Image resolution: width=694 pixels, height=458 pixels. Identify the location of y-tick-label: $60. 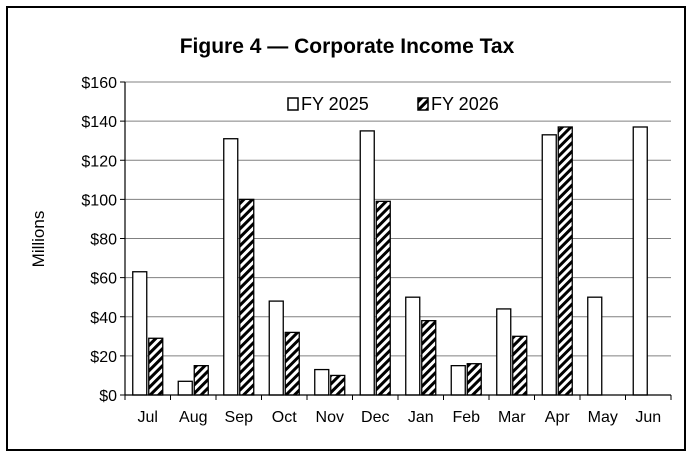
(103, 279).